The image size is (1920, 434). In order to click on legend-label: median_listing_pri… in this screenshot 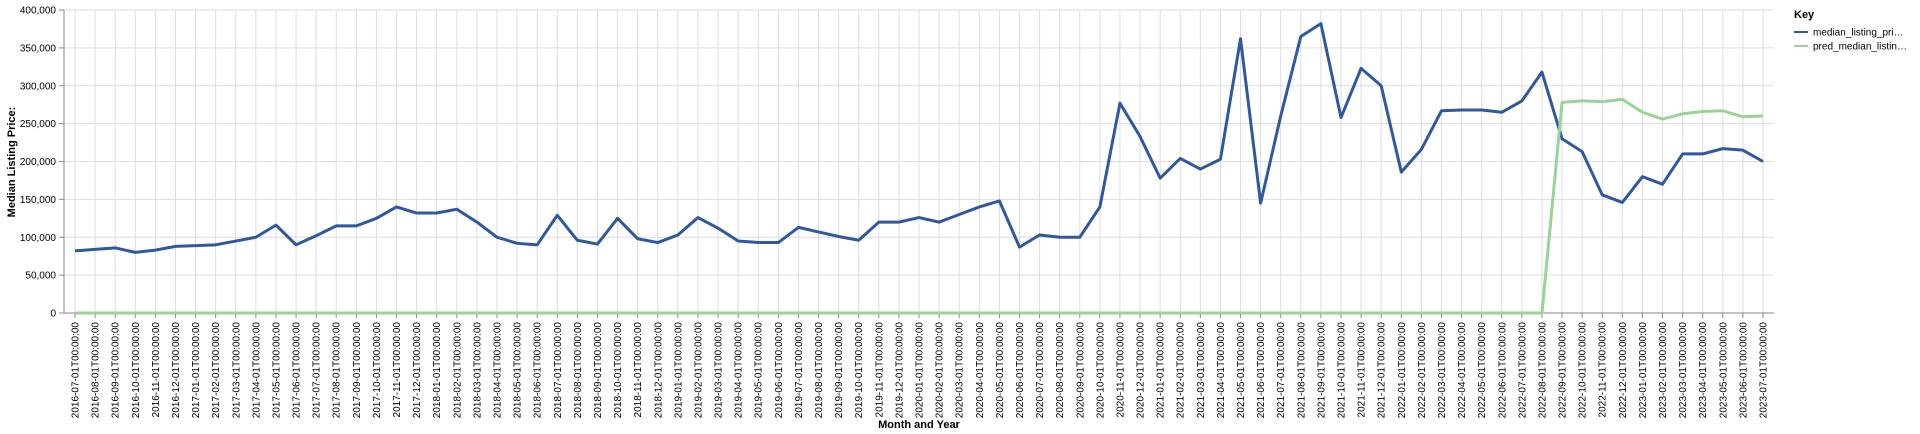, I will do `click(1858, 33)`.